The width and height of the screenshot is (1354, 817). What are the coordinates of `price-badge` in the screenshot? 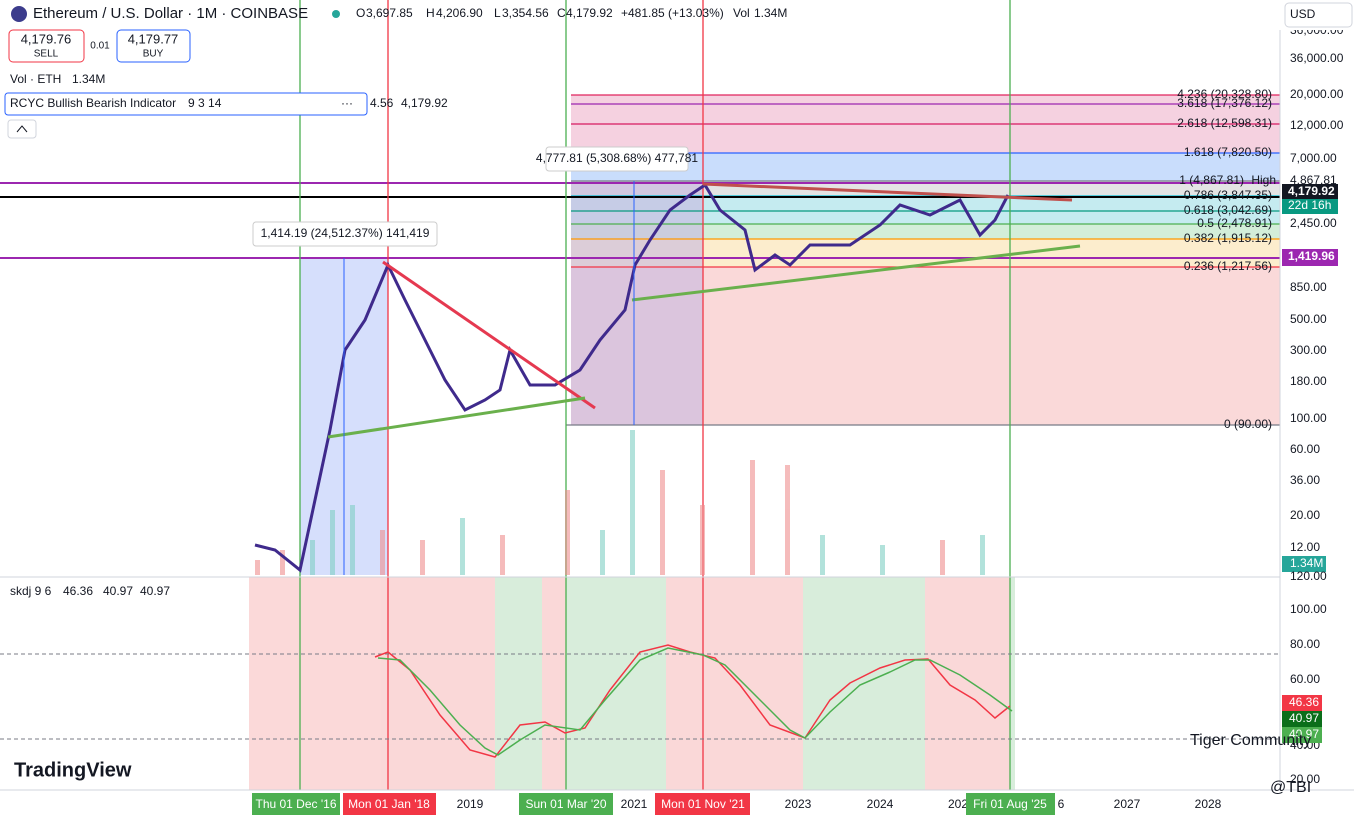 It's located at (1310, 192).